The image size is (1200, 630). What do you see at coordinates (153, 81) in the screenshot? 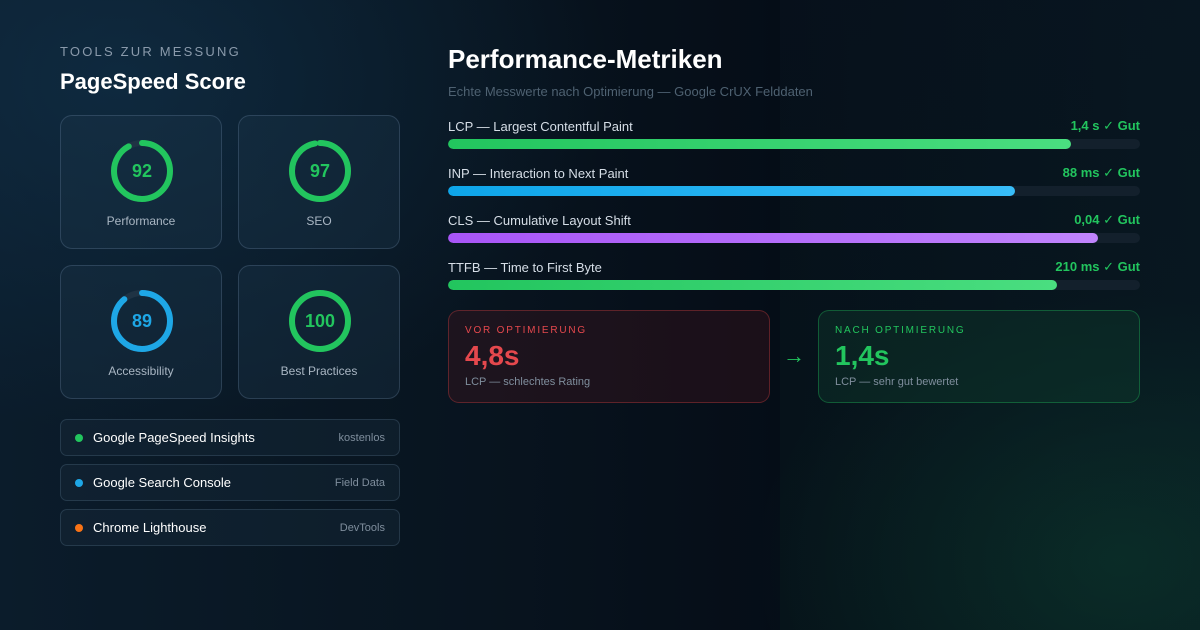
I see `section-title: PageSpeed Score` at bounding box center [153, 81].